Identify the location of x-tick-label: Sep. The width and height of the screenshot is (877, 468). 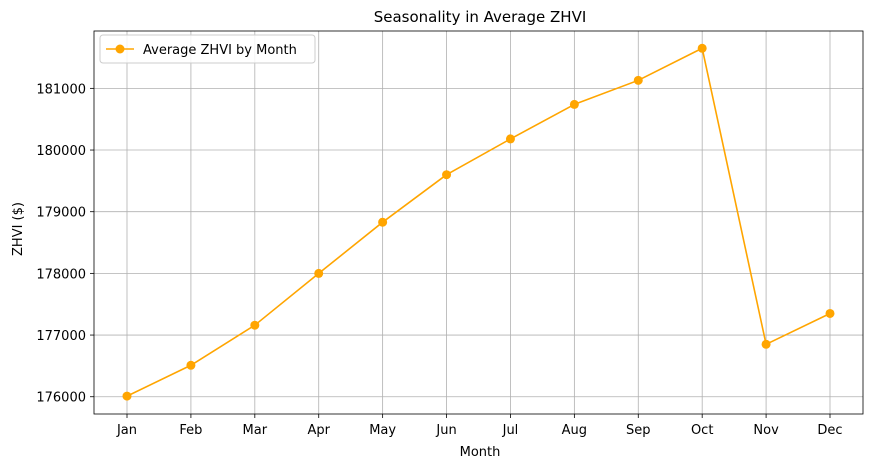
(638, 430).